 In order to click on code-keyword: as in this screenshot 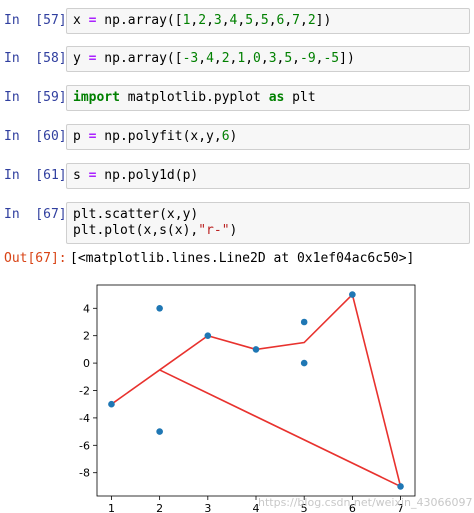, I will do `click(276, 97)`.